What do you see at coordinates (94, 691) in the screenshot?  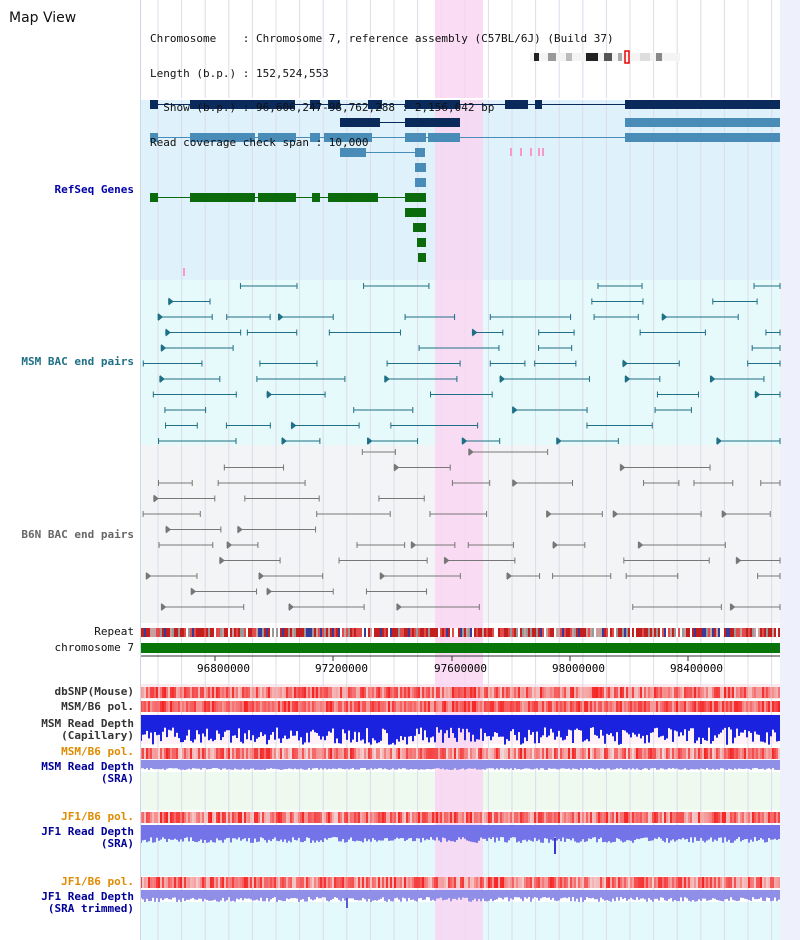 I see `track-label-dbsnp: dbSNP(Mouse)` at bounding box center [94, 691].